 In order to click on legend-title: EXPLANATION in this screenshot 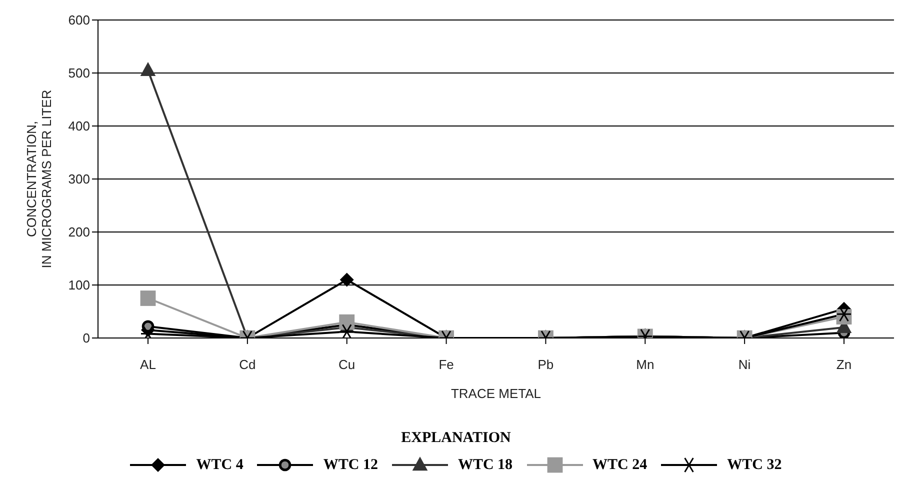, I will do `click(456, 438)`.